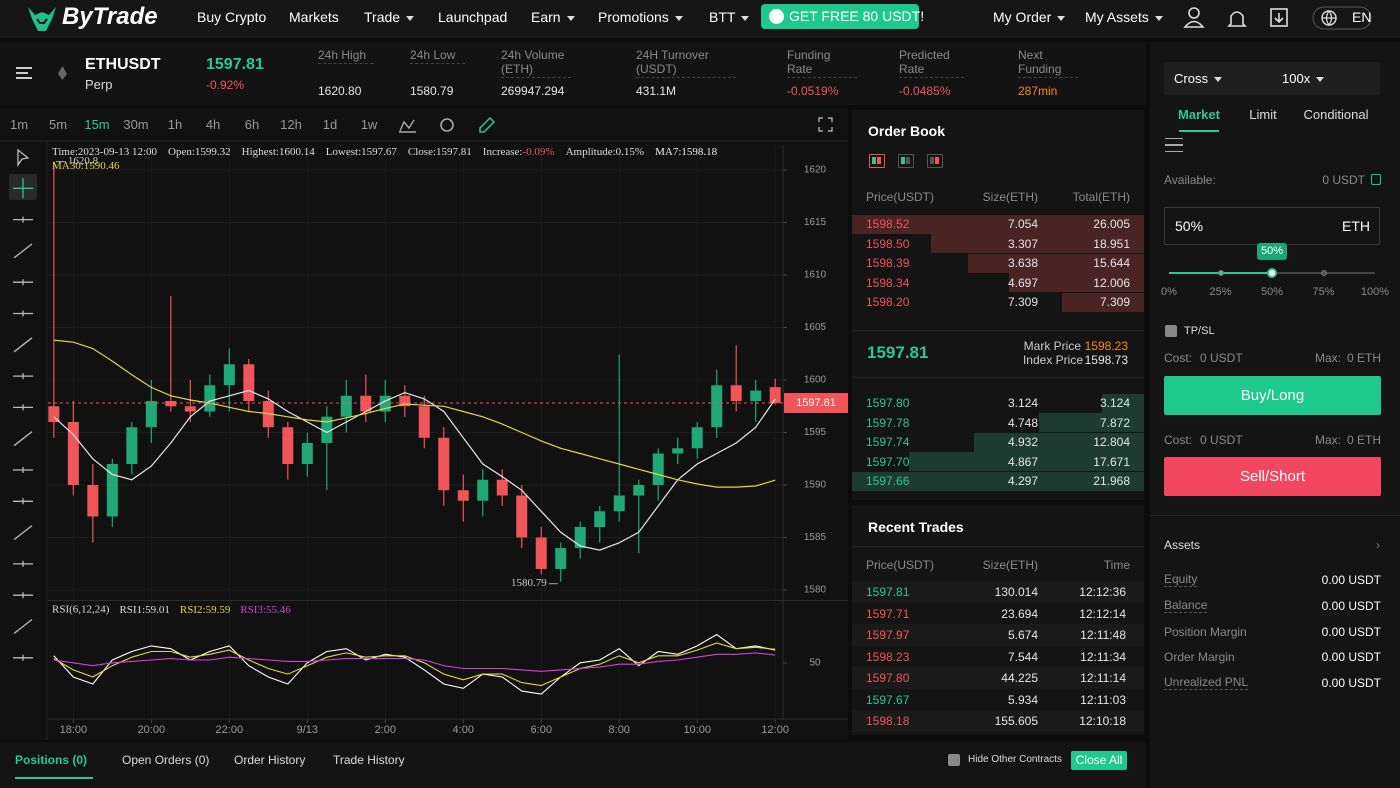 The height and width of the screenshot is (788, 1400). I want to click on language: EN, so click(1362, 17).